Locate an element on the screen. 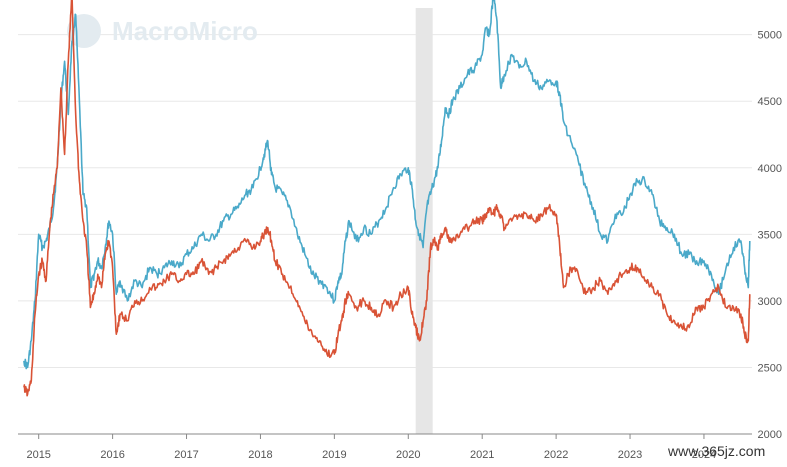 This screenshot has height=467, width=787. shaded-period is located at coordinates (424, 221).